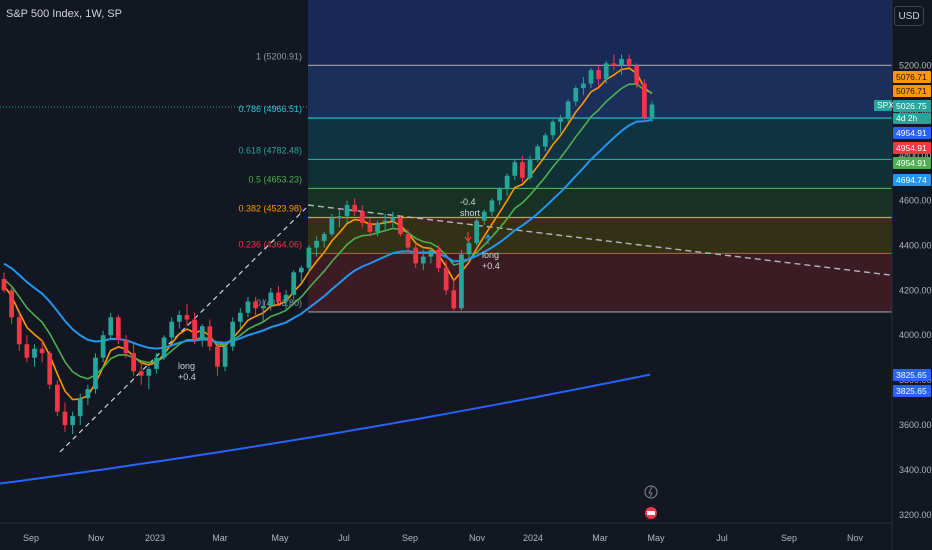 This screenshot has width=932, height=550. Describe the element at coordinates (275, 179) in the screenshot. I see `fib-level-label-0.5: 0.5 (4653.23)` at that location.